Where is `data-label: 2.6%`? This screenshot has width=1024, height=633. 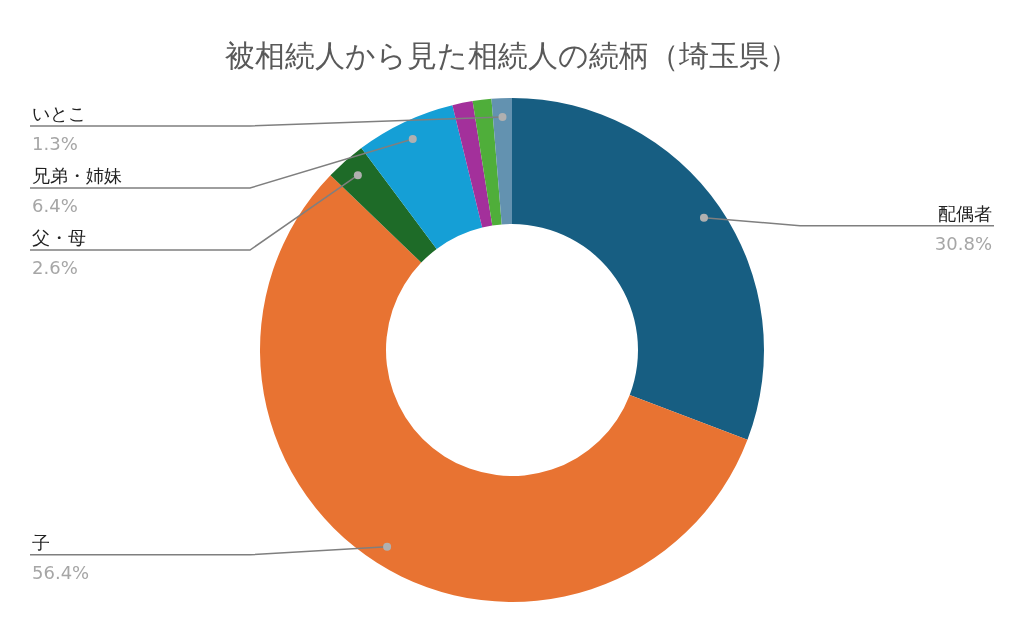 data-label: 2.6% is located at coordinates (55, 267).